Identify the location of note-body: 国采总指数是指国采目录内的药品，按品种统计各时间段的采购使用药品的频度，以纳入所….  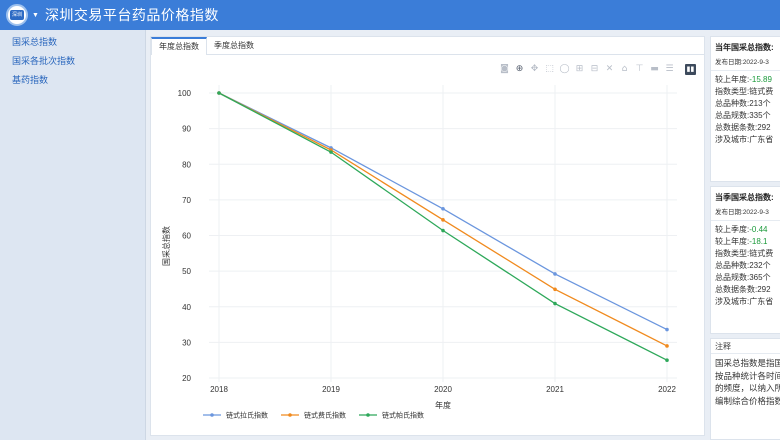
(747, 382).